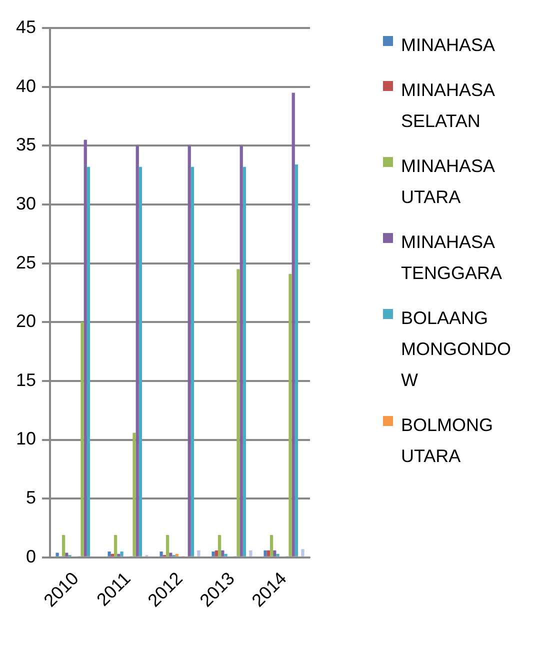  I want to click on legend-label: BOLAANG MONGONDOW, so click(456, 349).